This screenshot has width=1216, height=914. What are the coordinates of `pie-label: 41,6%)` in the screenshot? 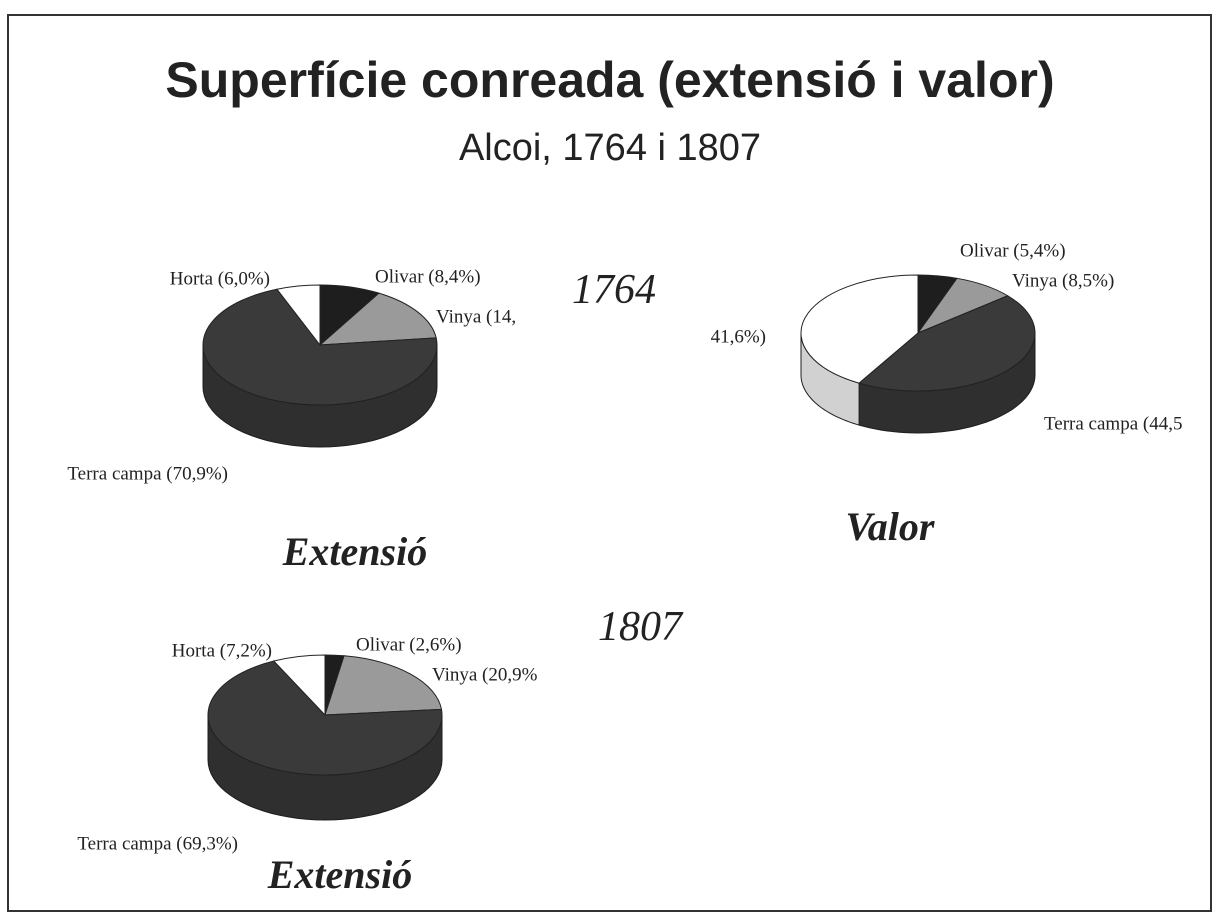 It's located at (738, 336).